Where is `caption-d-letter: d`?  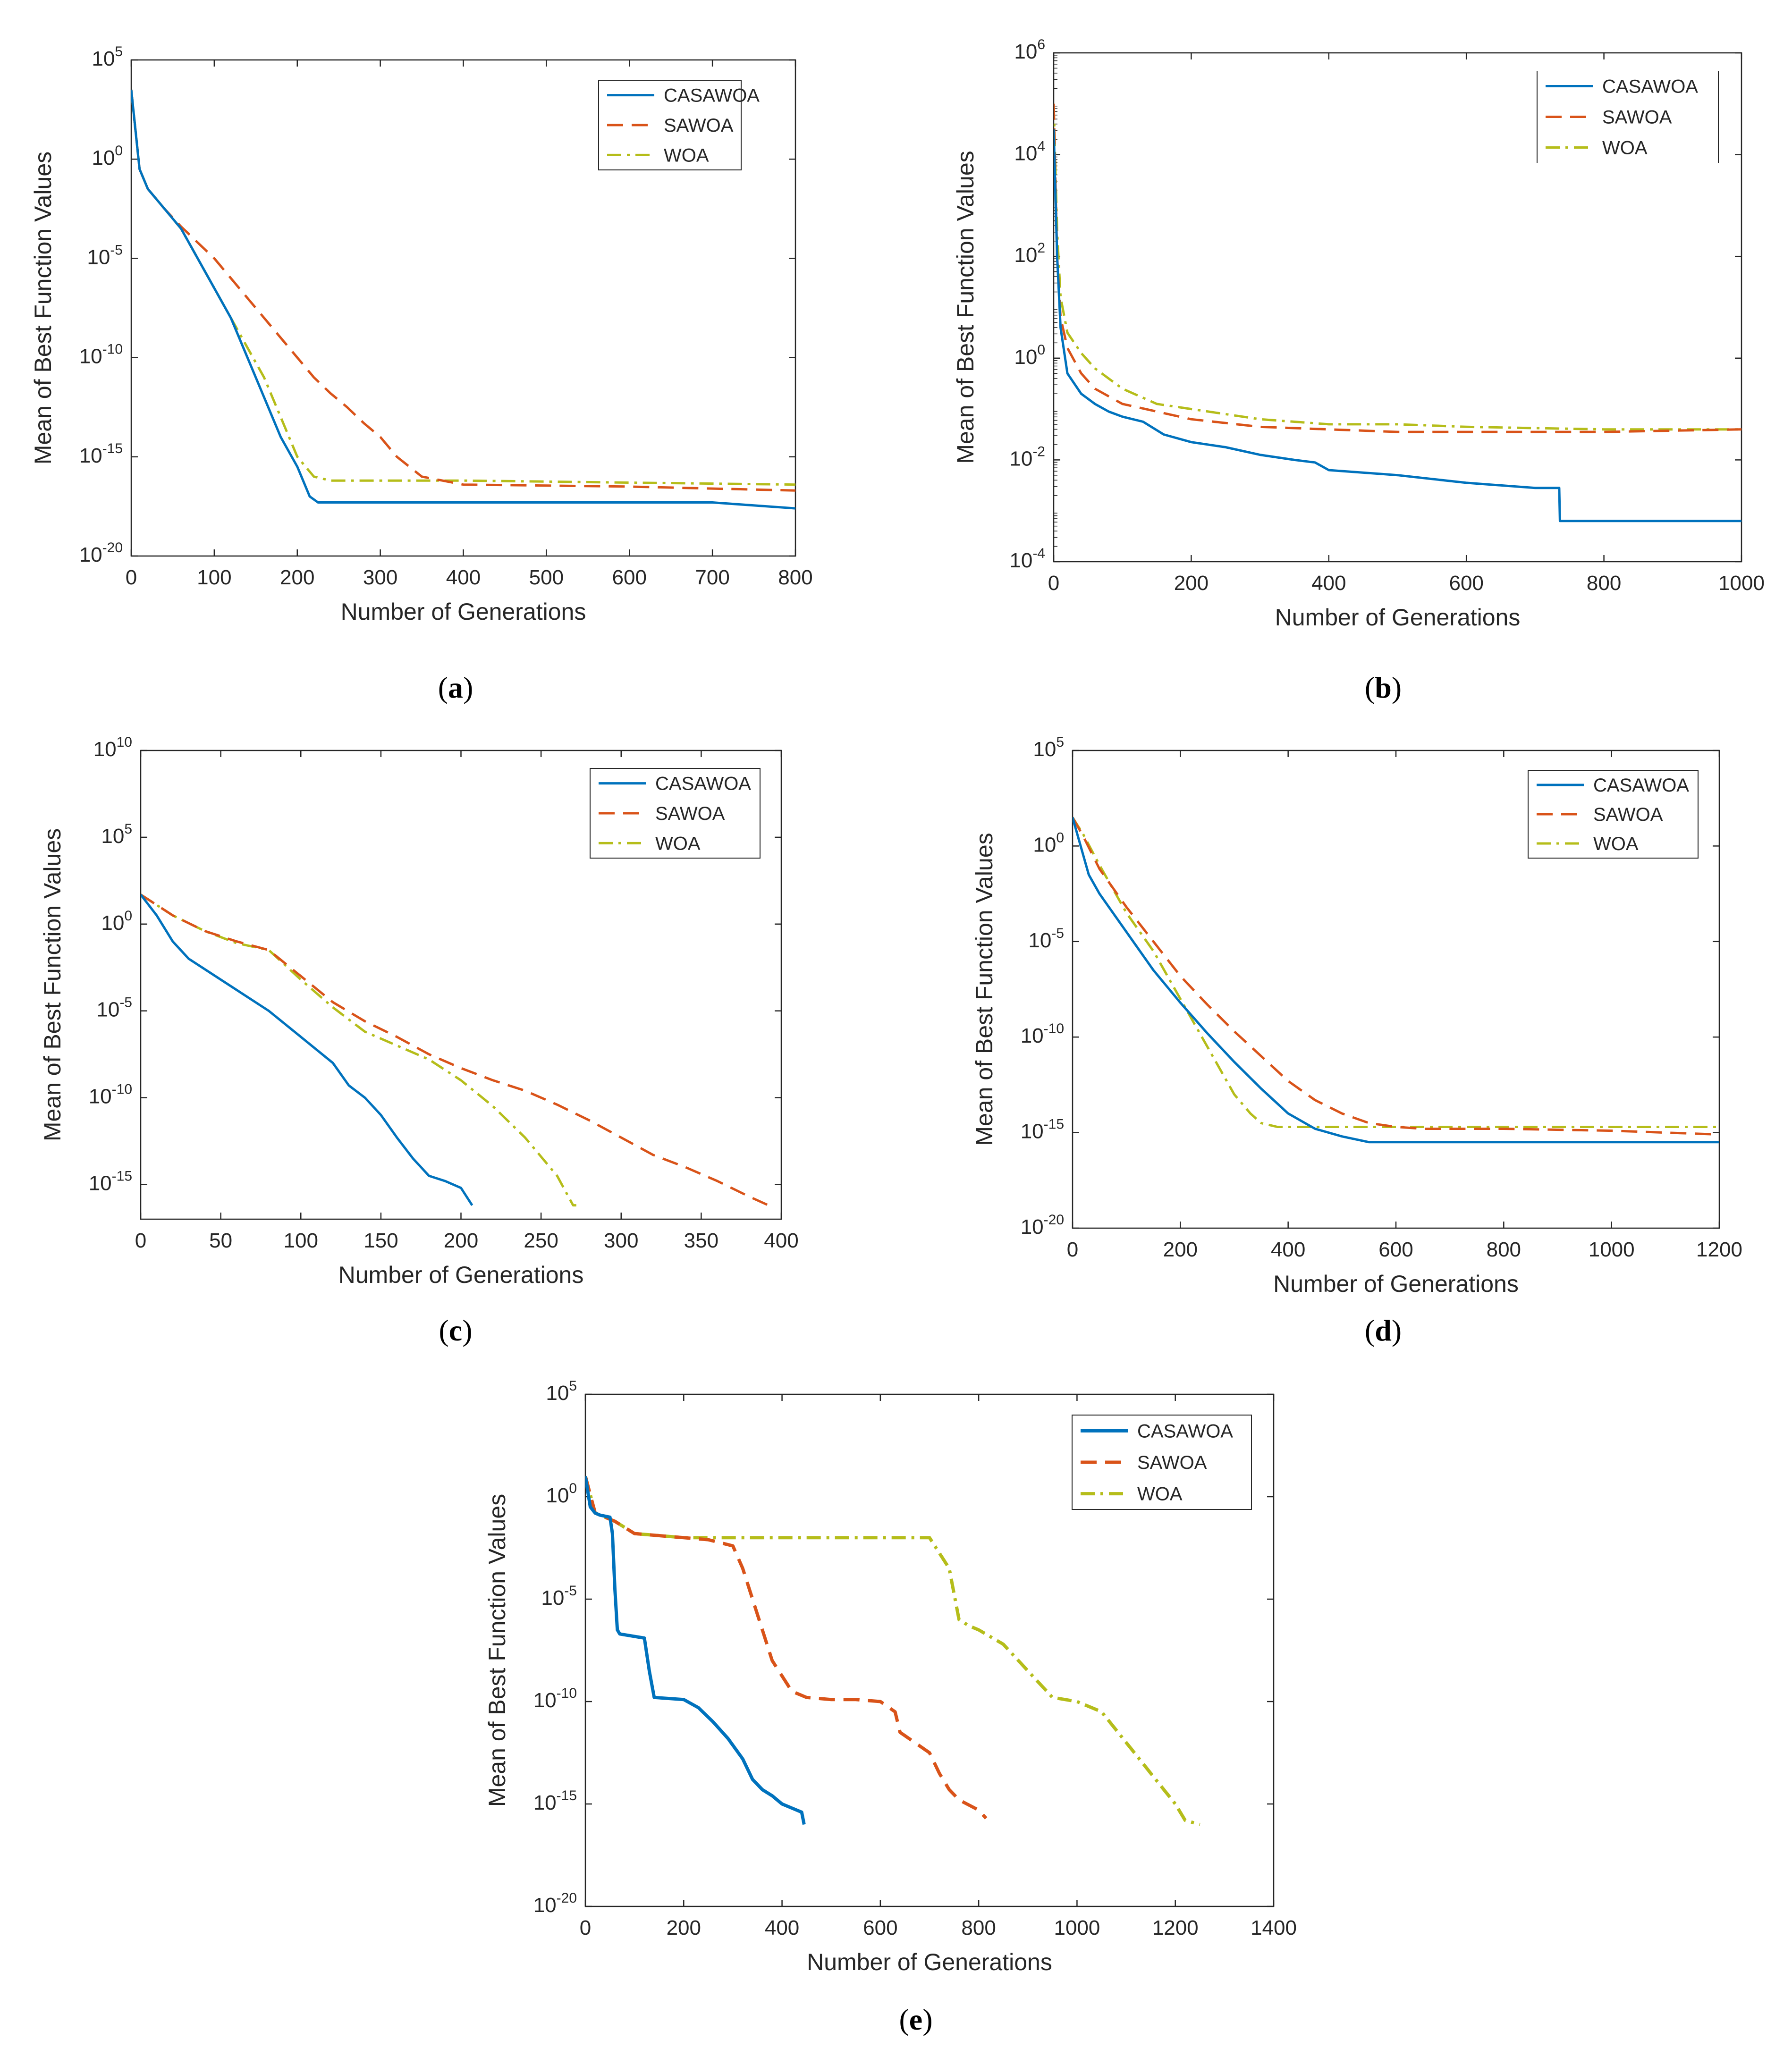
caption-d-letter: d is located at coordinates (1384, 1330).